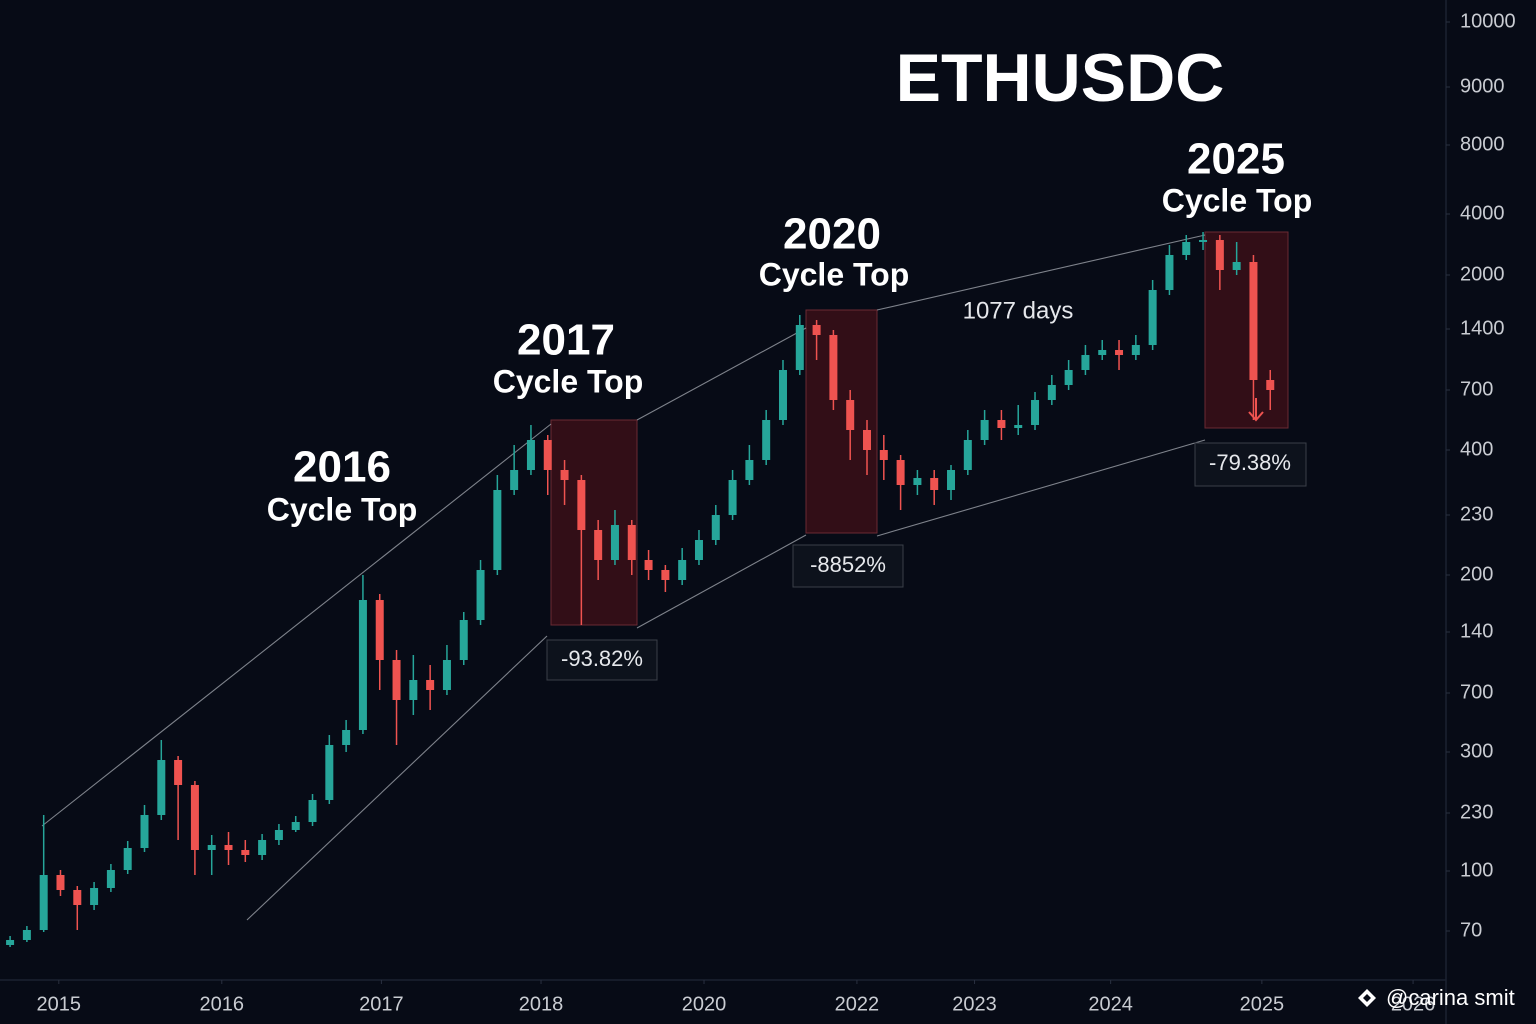  I want to click on y-tick-label: 100, so click(1476, 870).